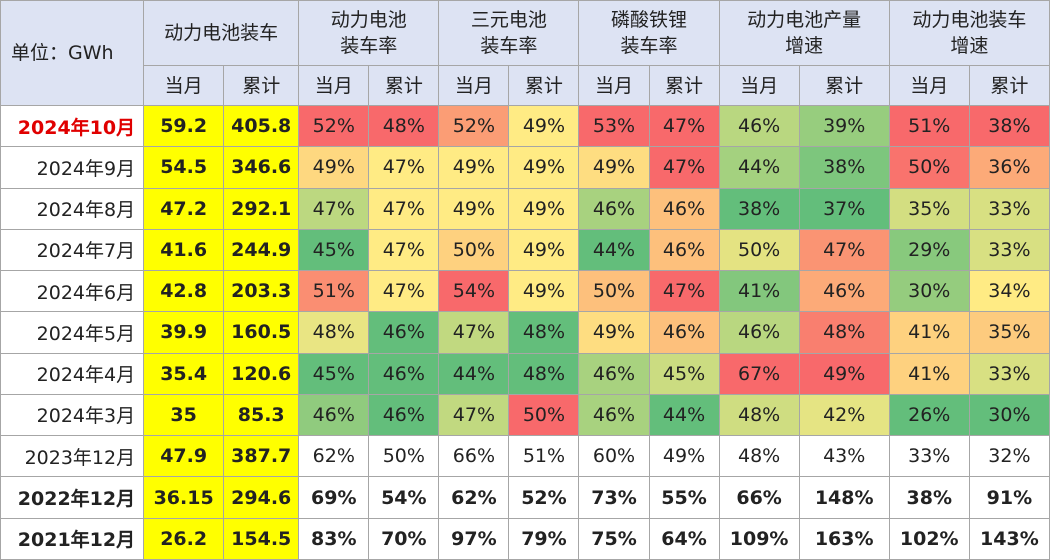  Describe the element at coordinates (261, 332) in the screenshot. I see `cell: 160.5` at that location.